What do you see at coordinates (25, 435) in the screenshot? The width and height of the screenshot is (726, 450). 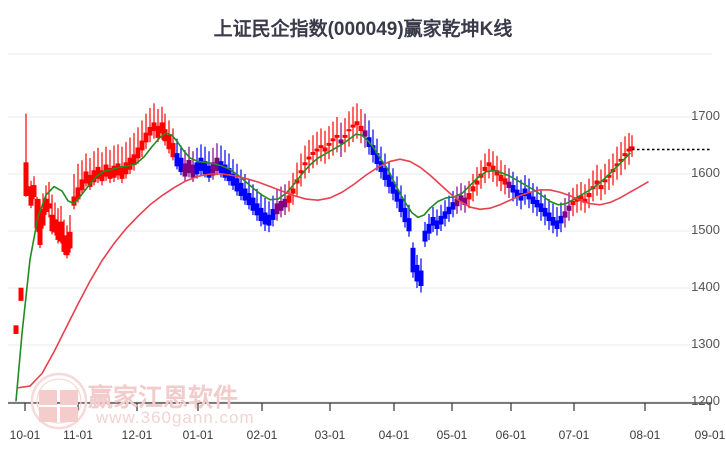 I see `x-axis-tick-label: 10-01` at bounding box center [25, 435].